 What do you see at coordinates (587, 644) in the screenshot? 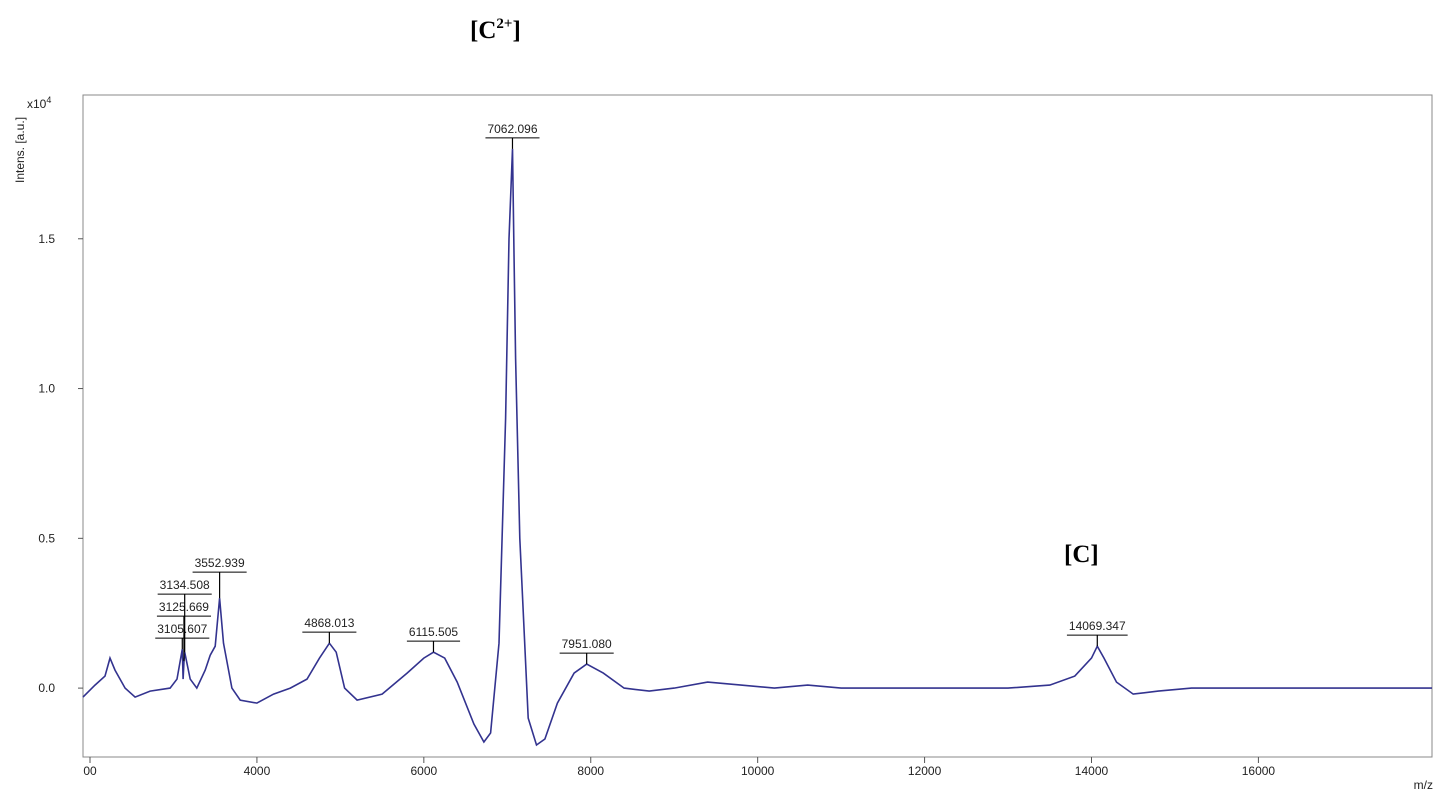
I see `peak-label: 7951.080` at bounding box center [587, 644].